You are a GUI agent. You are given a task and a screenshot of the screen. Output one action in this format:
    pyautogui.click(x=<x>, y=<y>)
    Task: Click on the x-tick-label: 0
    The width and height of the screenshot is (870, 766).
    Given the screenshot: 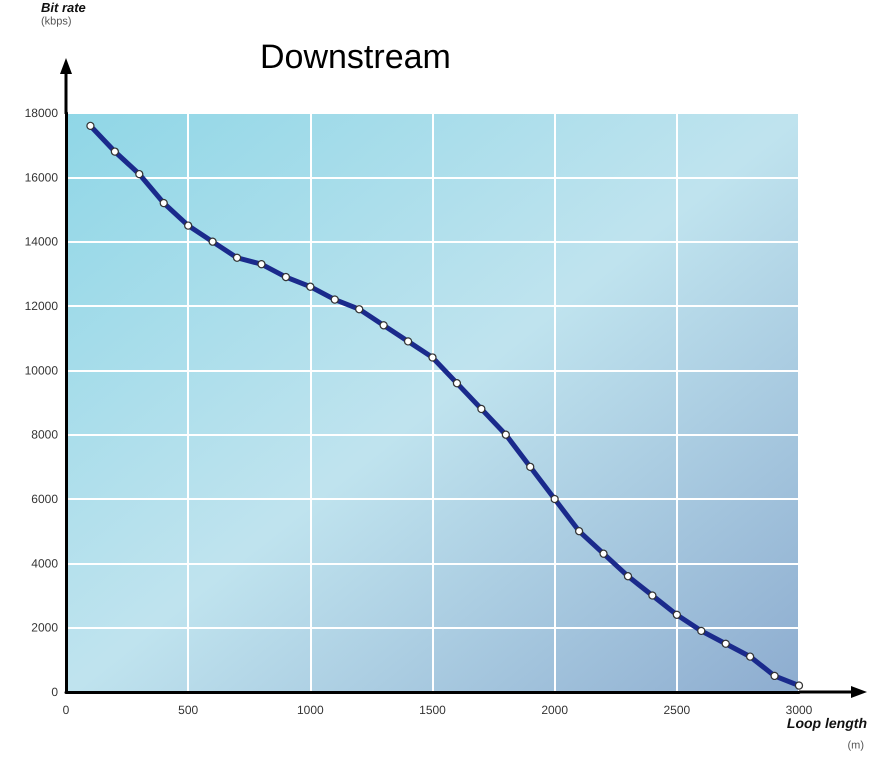 What is the action you would take?
    pyautogui.click(x=66, y=710)
    